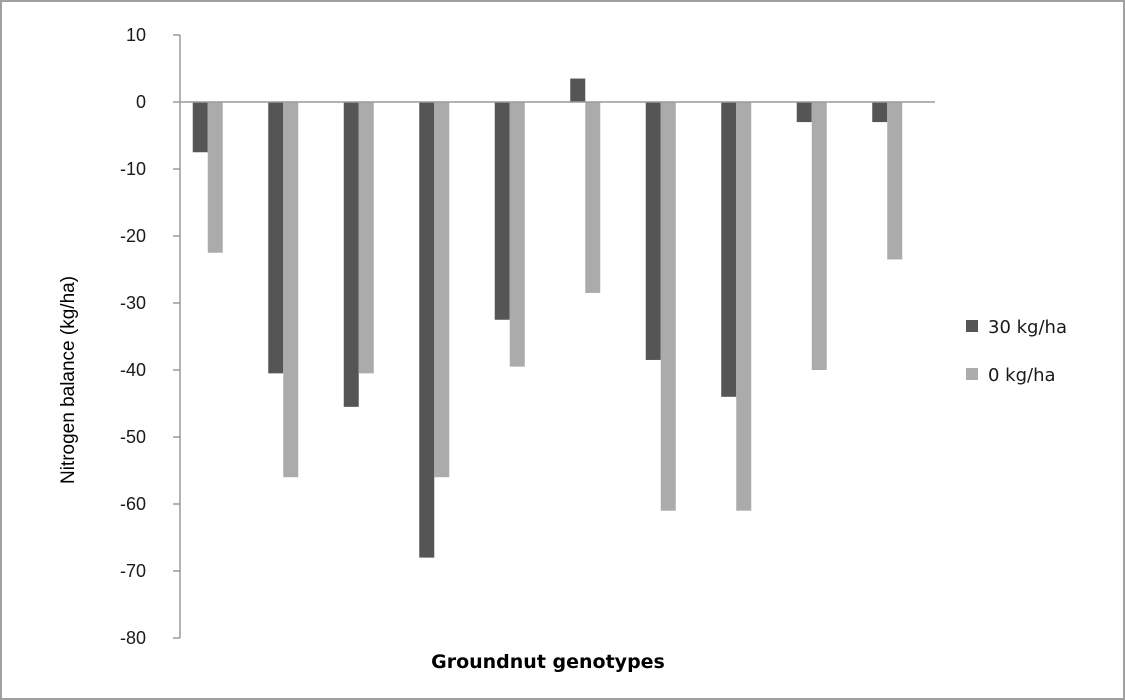  Describe the element at coordinates (133, 437) in the screenshot. I see `y-tick-label: -50` at that location.